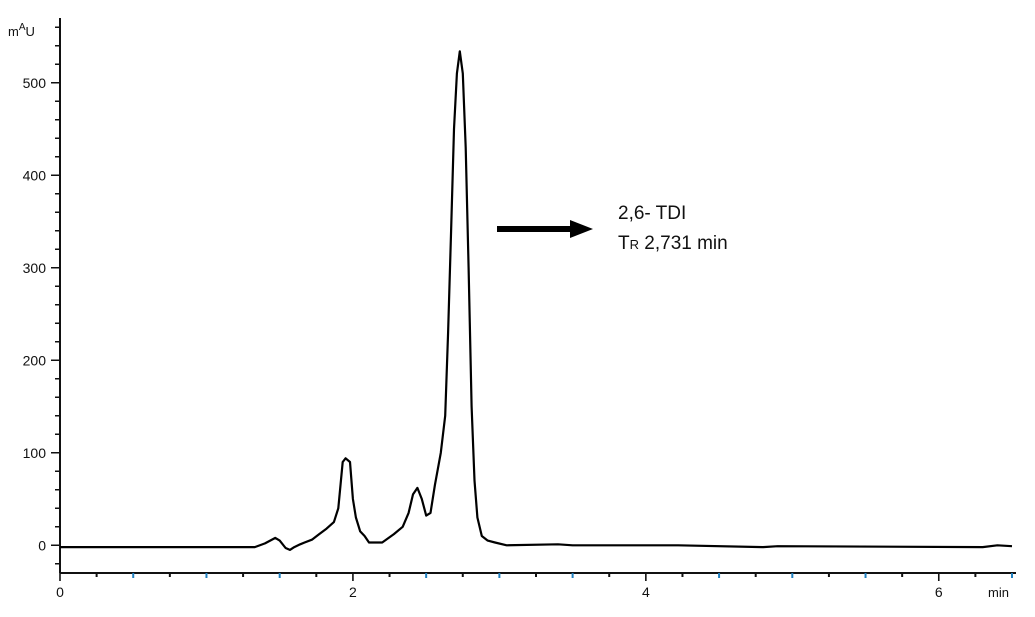 The height and width of the screenshot is (617, 1035). What do you see at coordinates (42, 545) in the screenshot?
I see `y-tick-label: 0` at bounding box center [42, 545].